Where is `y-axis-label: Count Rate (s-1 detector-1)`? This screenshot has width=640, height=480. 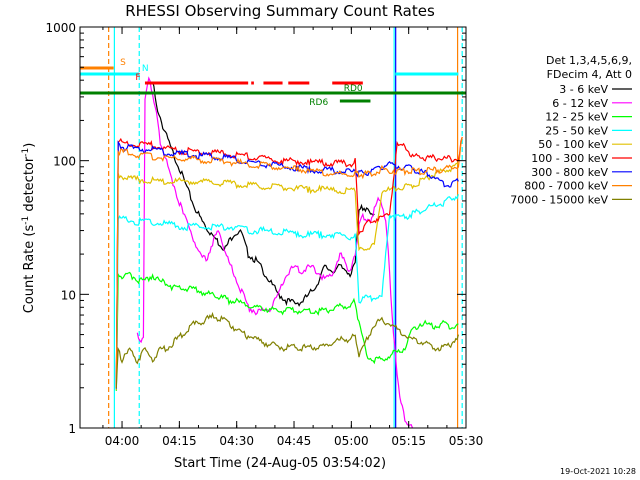
y-axis-label: Count Rate (s-1 detector-1) is located at coordinates (29, 228).